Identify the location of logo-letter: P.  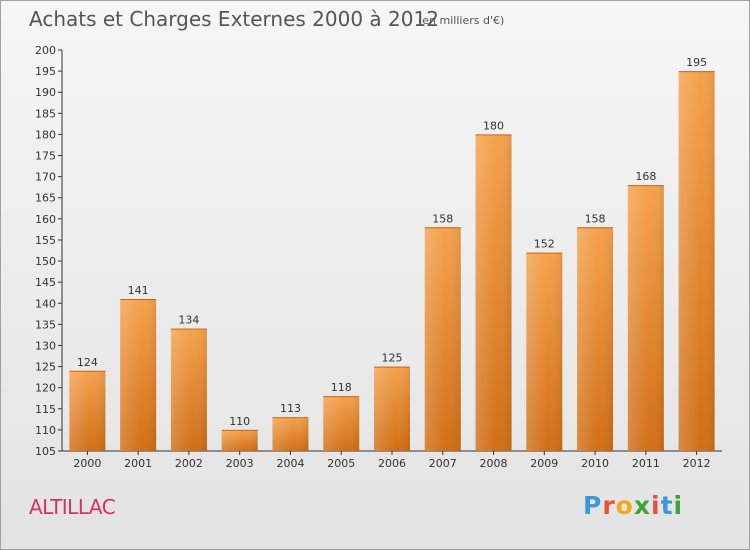
(593, 505).